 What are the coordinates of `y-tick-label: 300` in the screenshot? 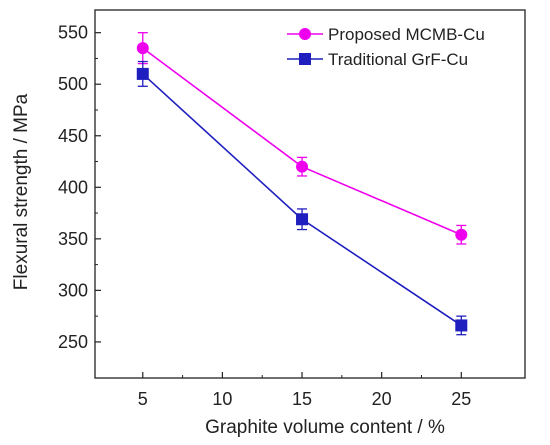 It's located at (73, 290).